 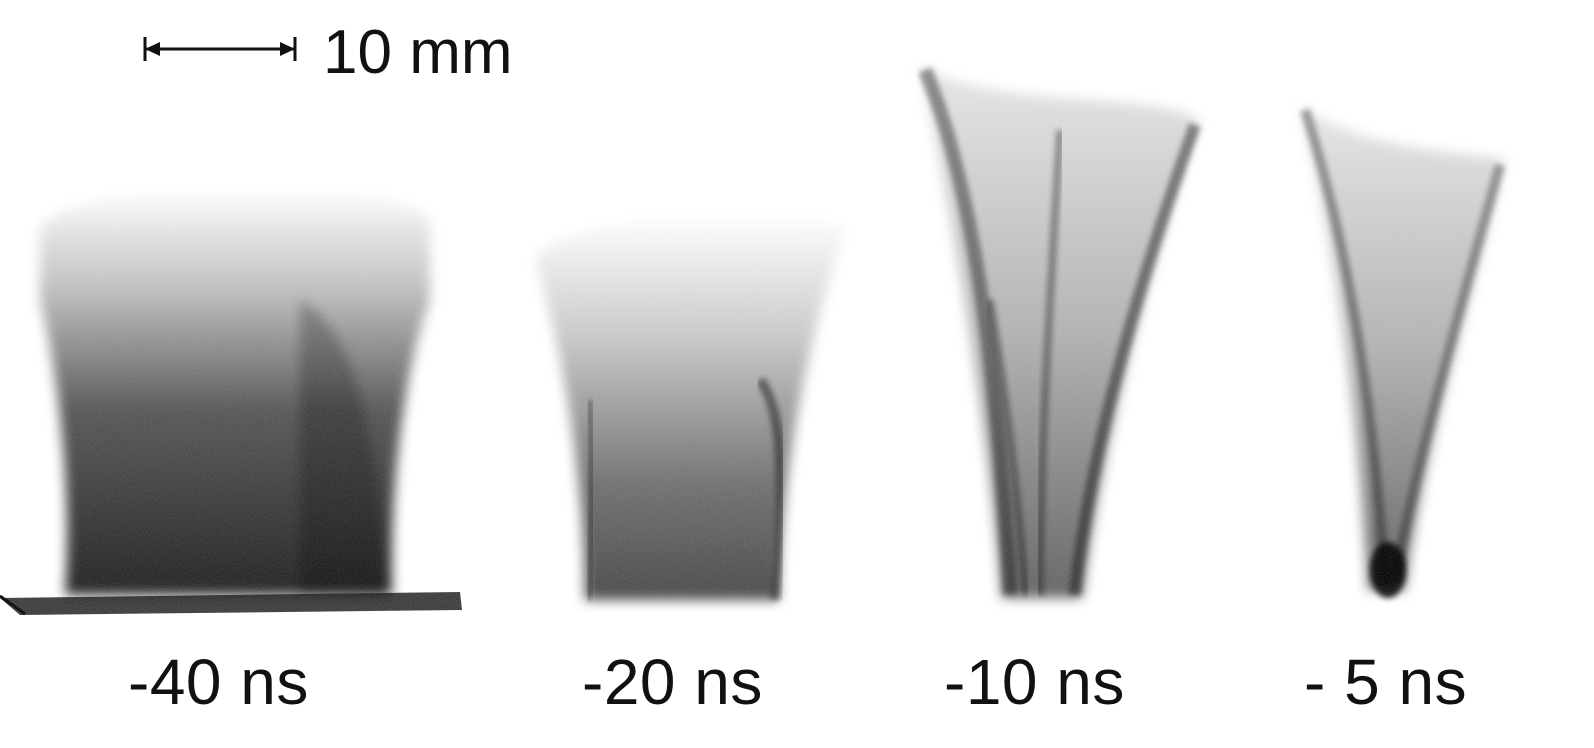 I want to click on time-label-frame-3: -10 ns, so click(x=1034, y=682).